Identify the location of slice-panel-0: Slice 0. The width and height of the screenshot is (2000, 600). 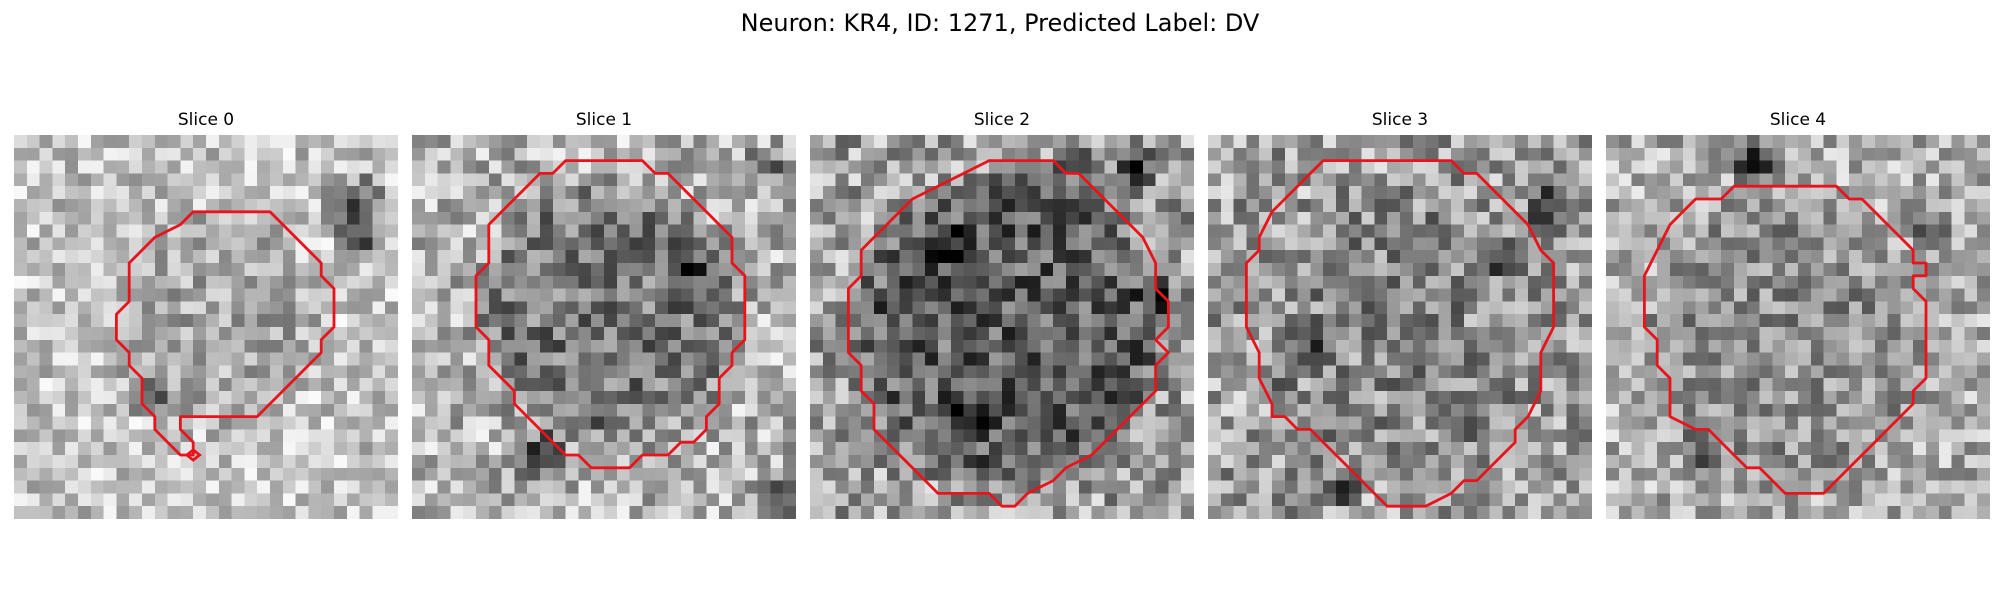
(206, 313).